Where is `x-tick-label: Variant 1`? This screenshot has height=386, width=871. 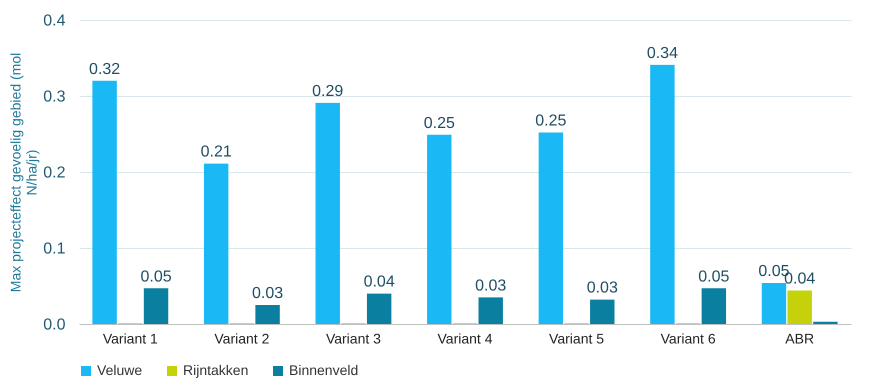
x-tick-label: Variant 1 is located at coordinates (130, 338).